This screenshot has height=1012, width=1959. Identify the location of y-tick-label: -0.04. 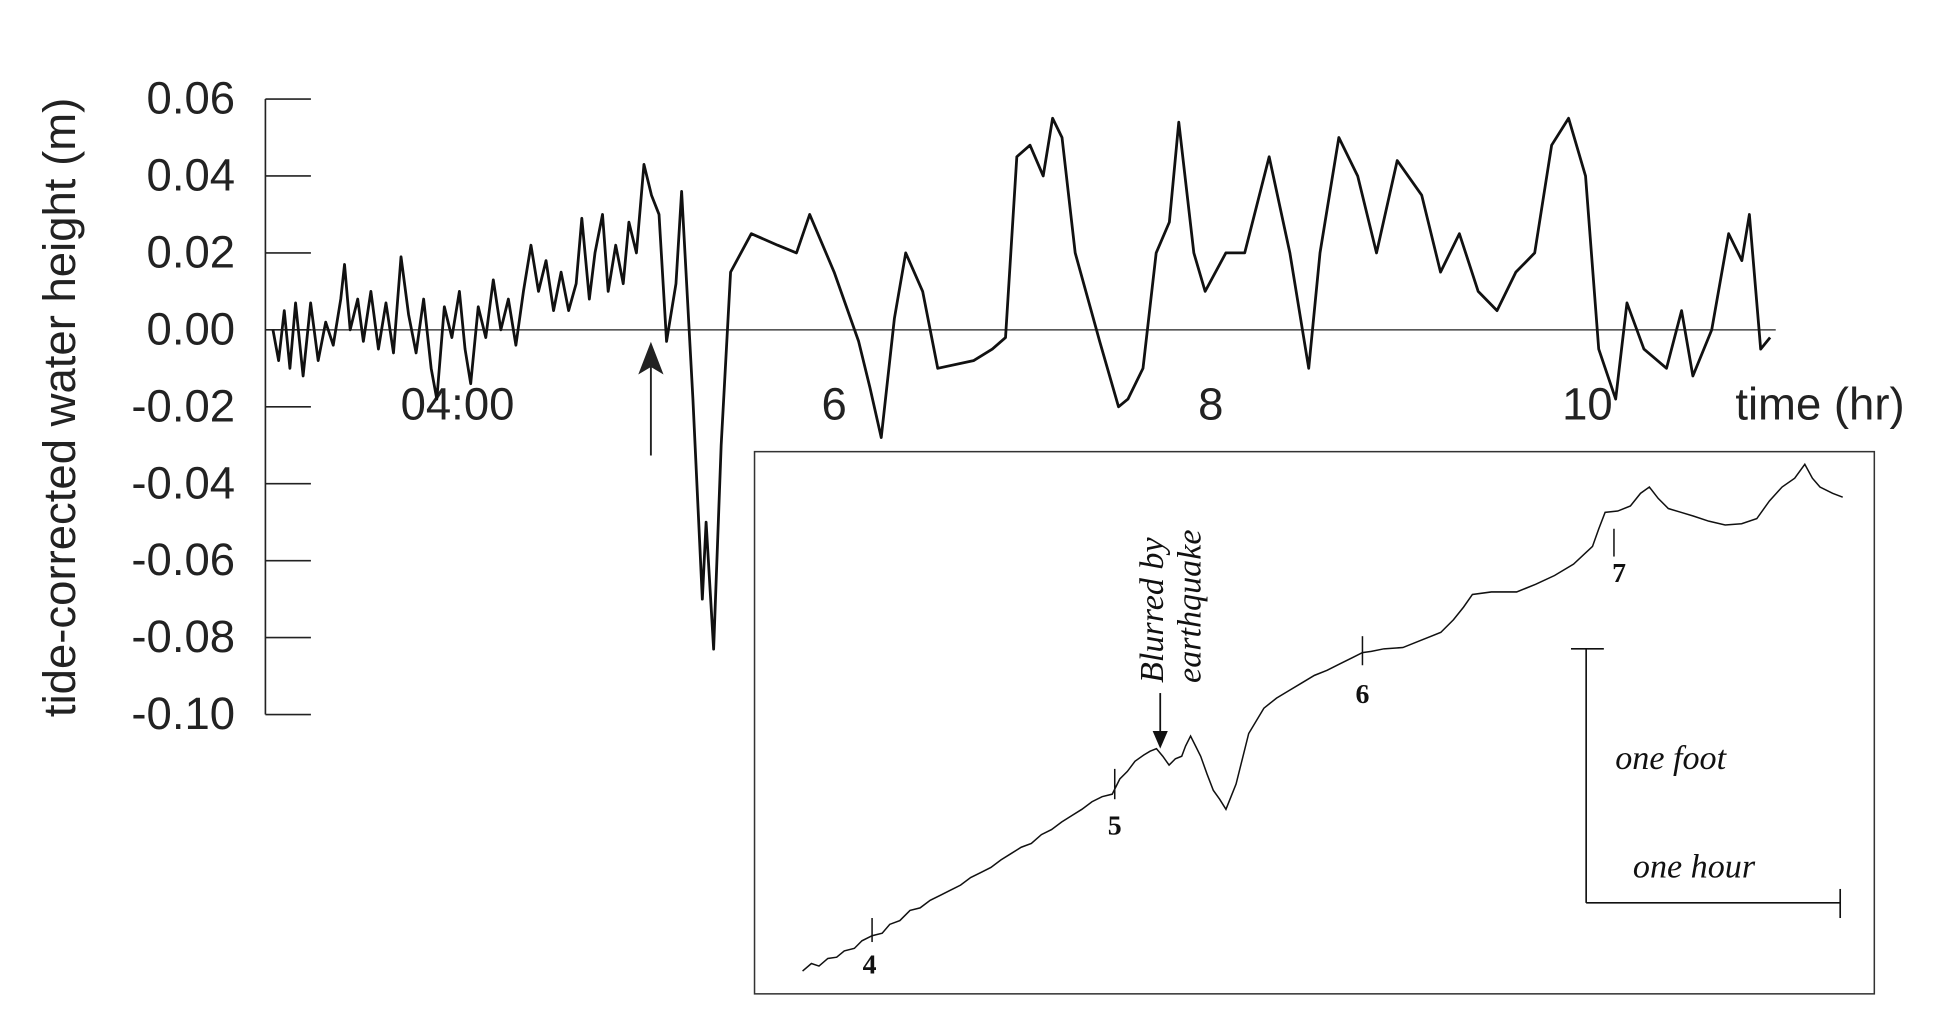
(183, 482).